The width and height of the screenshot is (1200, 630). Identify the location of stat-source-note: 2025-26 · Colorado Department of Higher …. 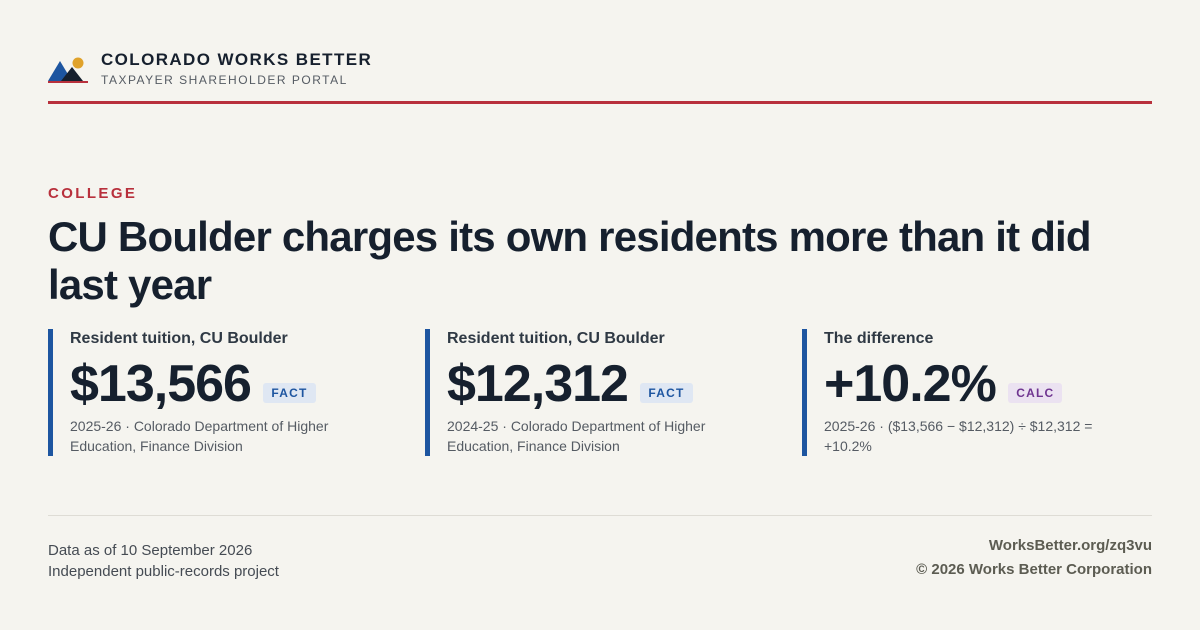
(199, 436).